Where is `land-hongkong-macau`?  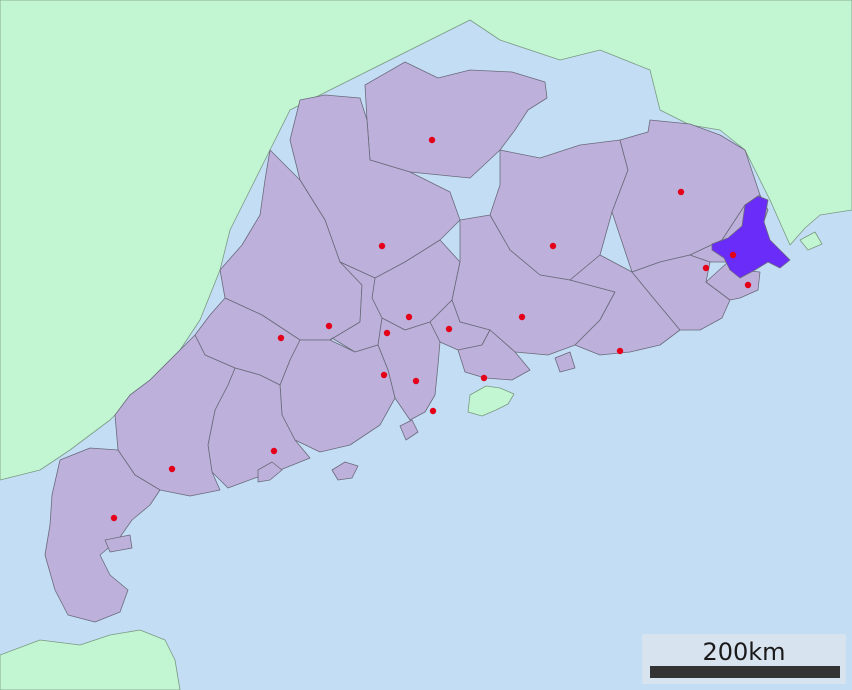
land-hongkong-macau is located at coordinates (491, 401).